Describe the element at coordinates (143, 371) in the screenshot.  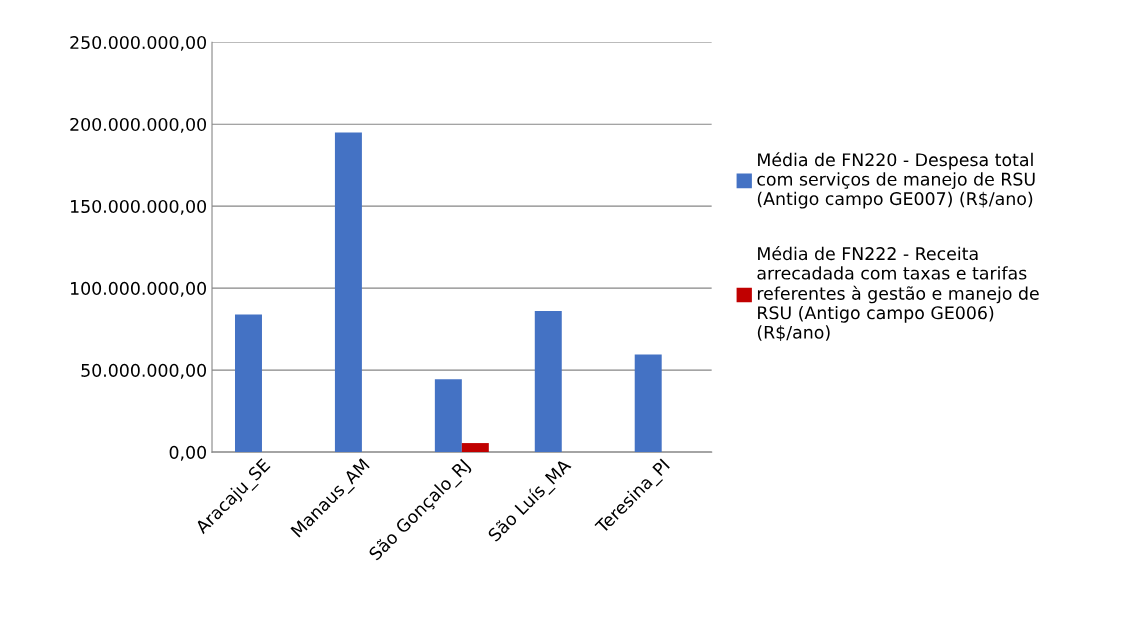
I see `y-tick-label: 50.000.000,00` at that location.